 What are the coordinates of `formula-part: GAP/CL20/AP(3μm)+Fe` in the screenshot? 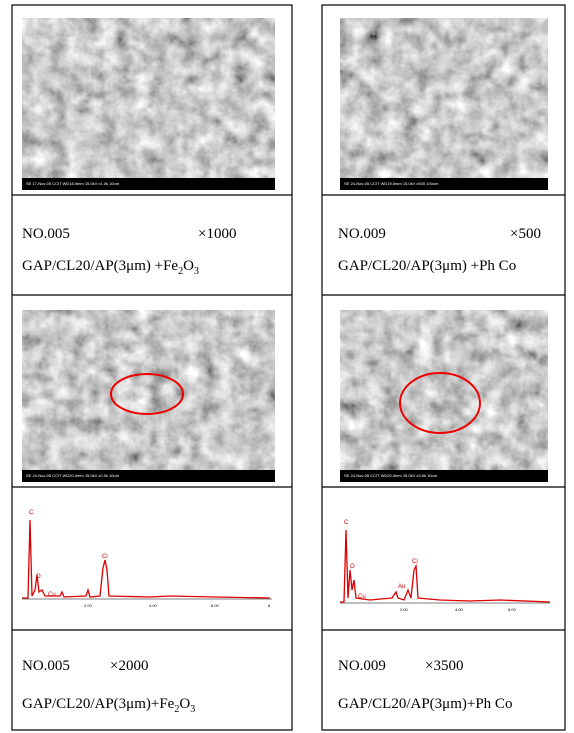 It's located at (98, 704).